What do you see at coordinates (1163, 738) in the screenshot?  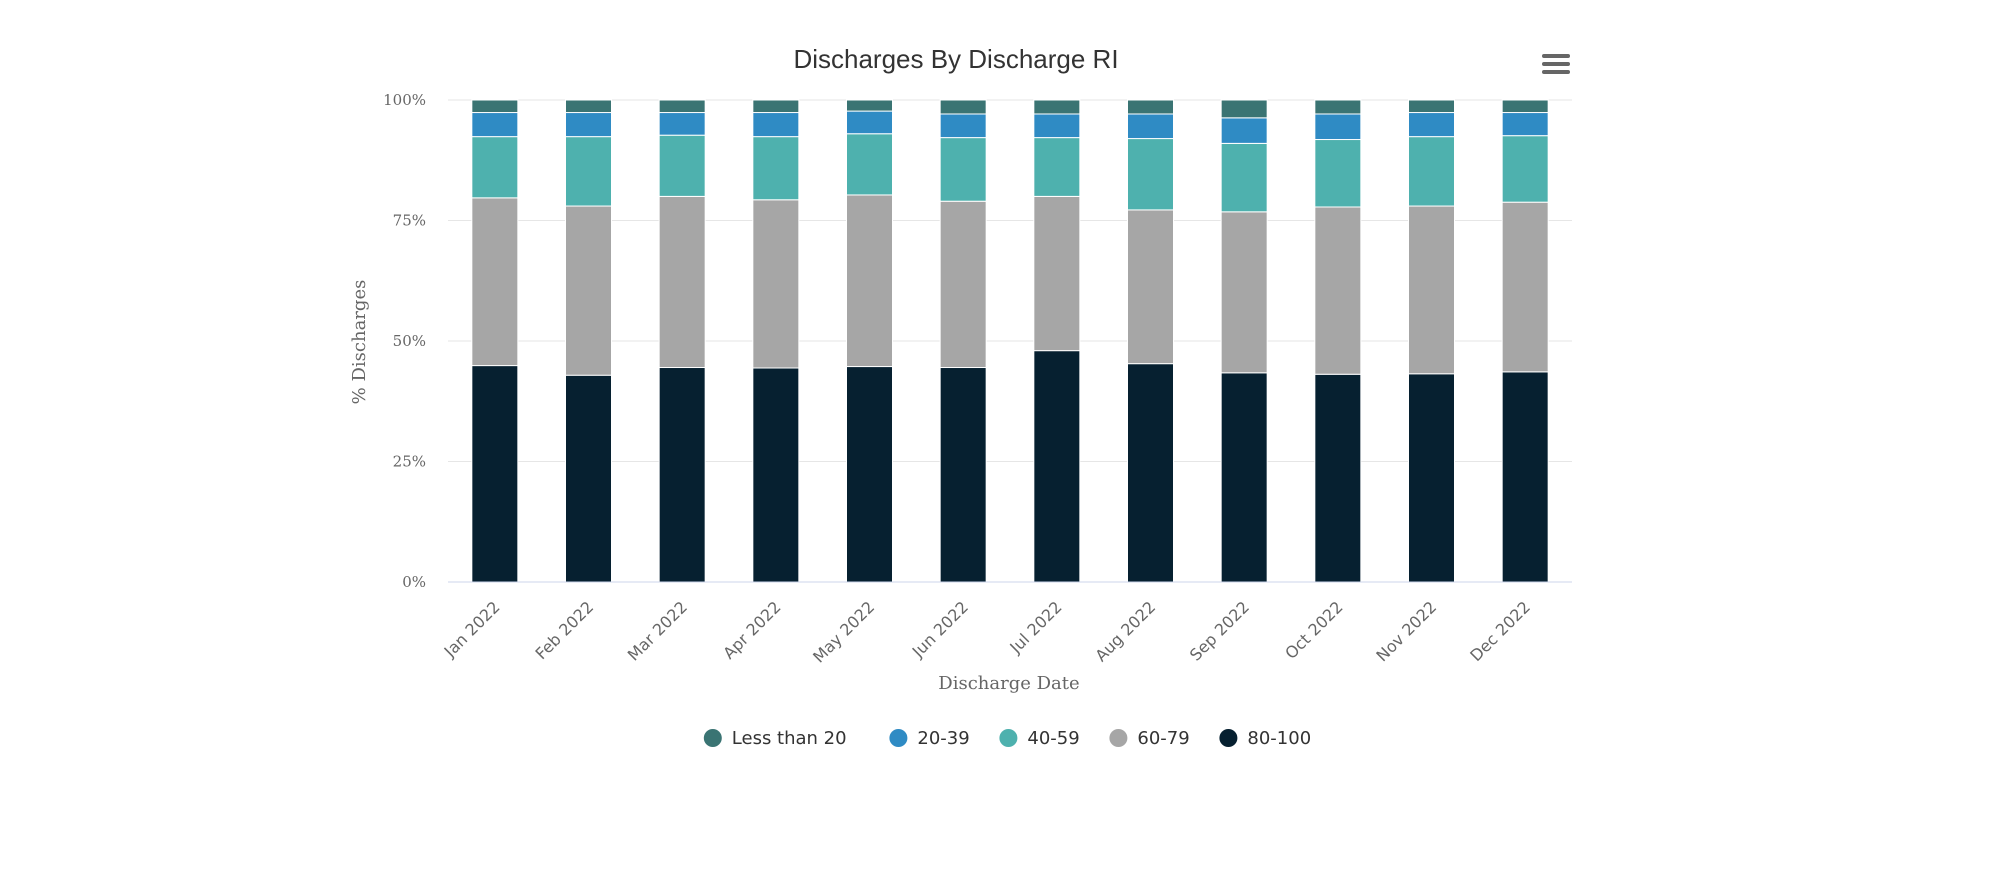 I see `legend-label: 60-79` at bounding box center [1163, 738].